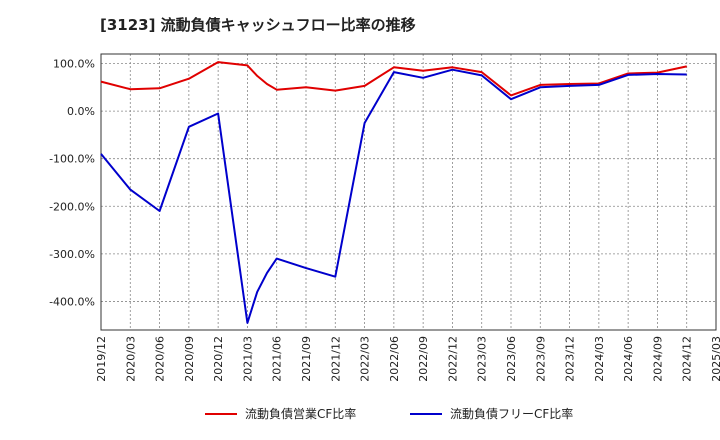  I want to click on x-tick-label: 2020/06, so click(160, 359).